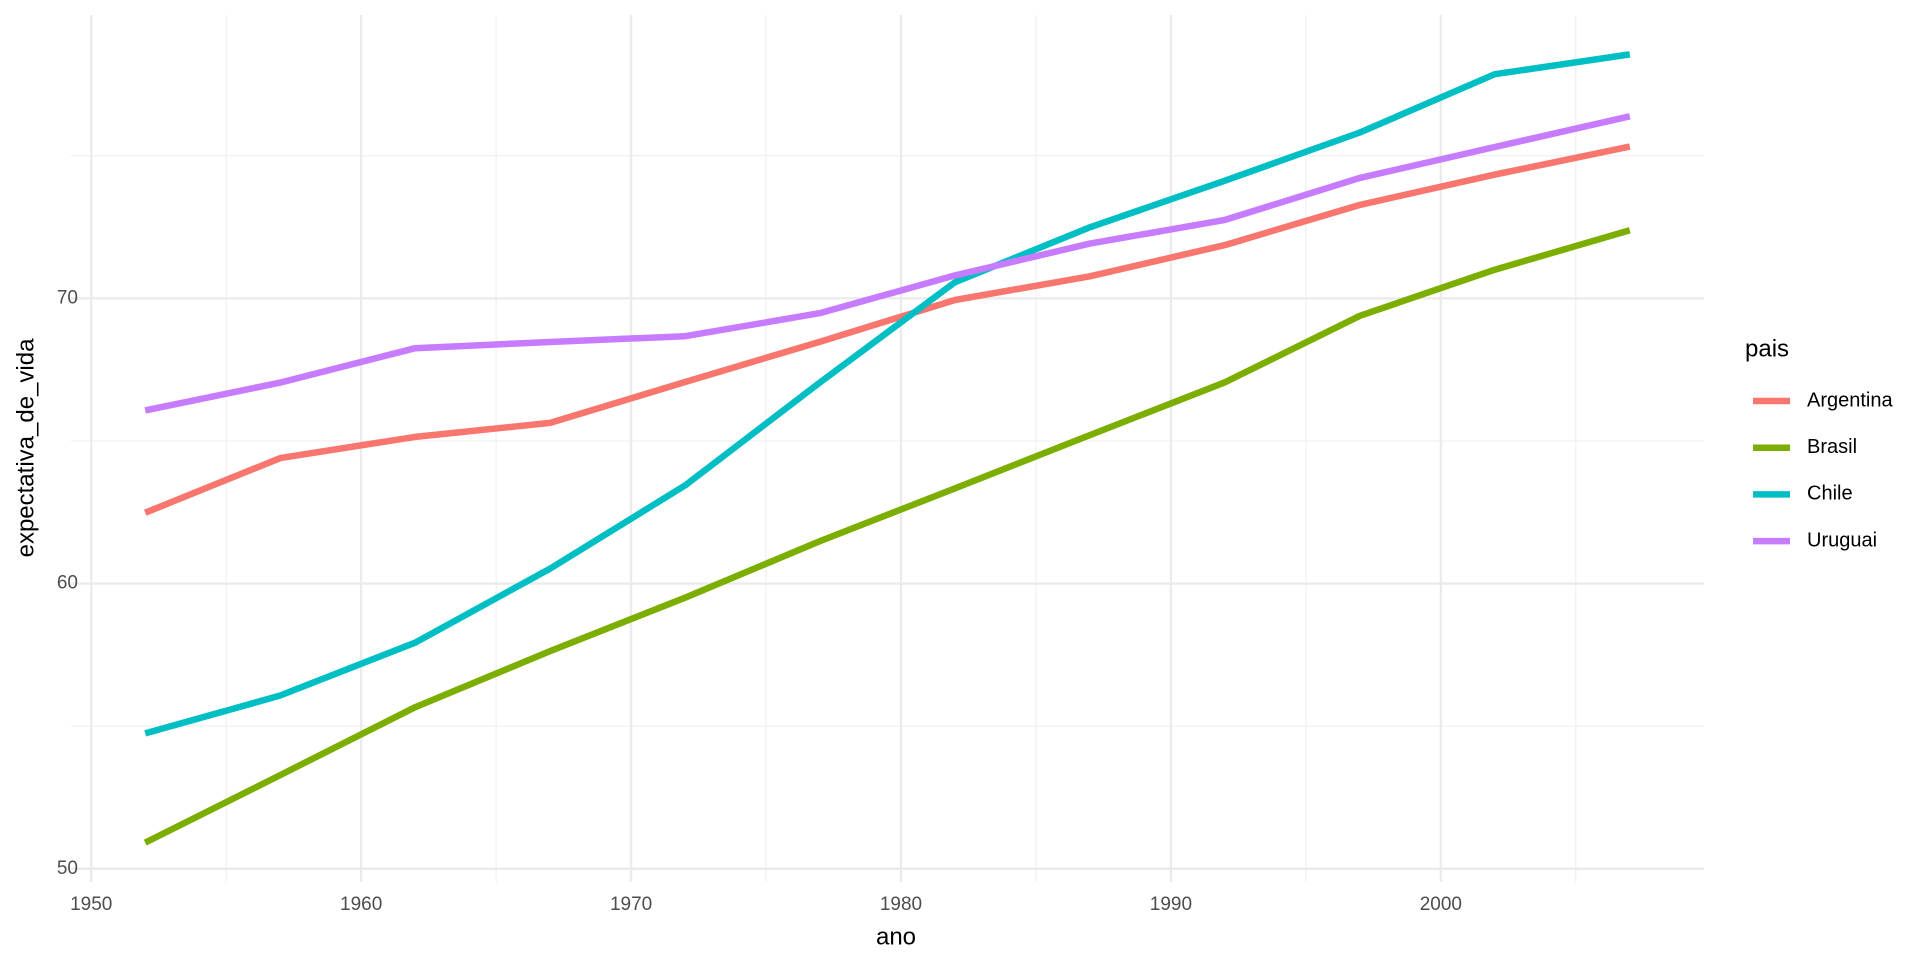 The height and width of the screenshot is (960, 1920). I want to click on legend-label: Argentina, so click(1850, 400).